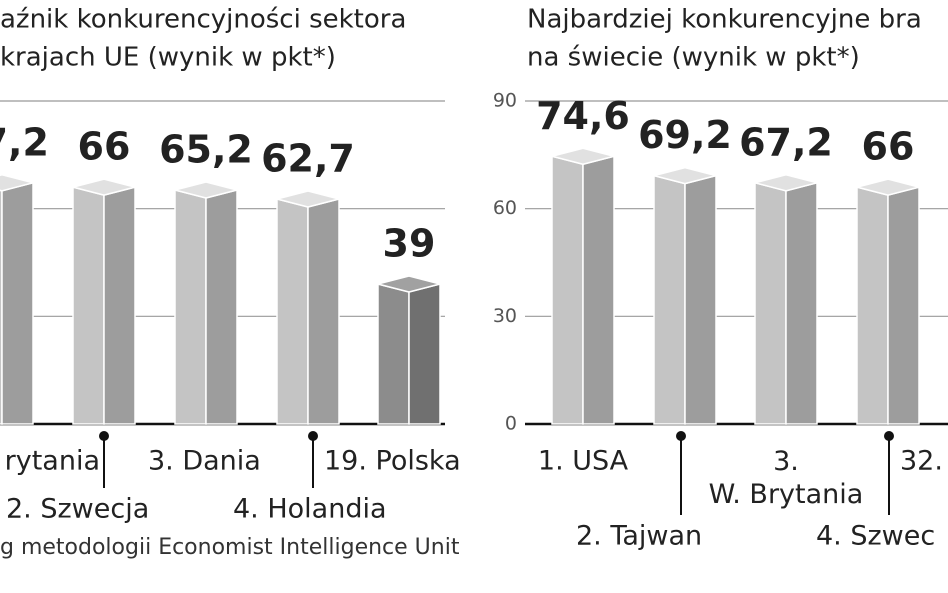  I want to click on x-tick-label: 4. Holandia, so click(310, 509).